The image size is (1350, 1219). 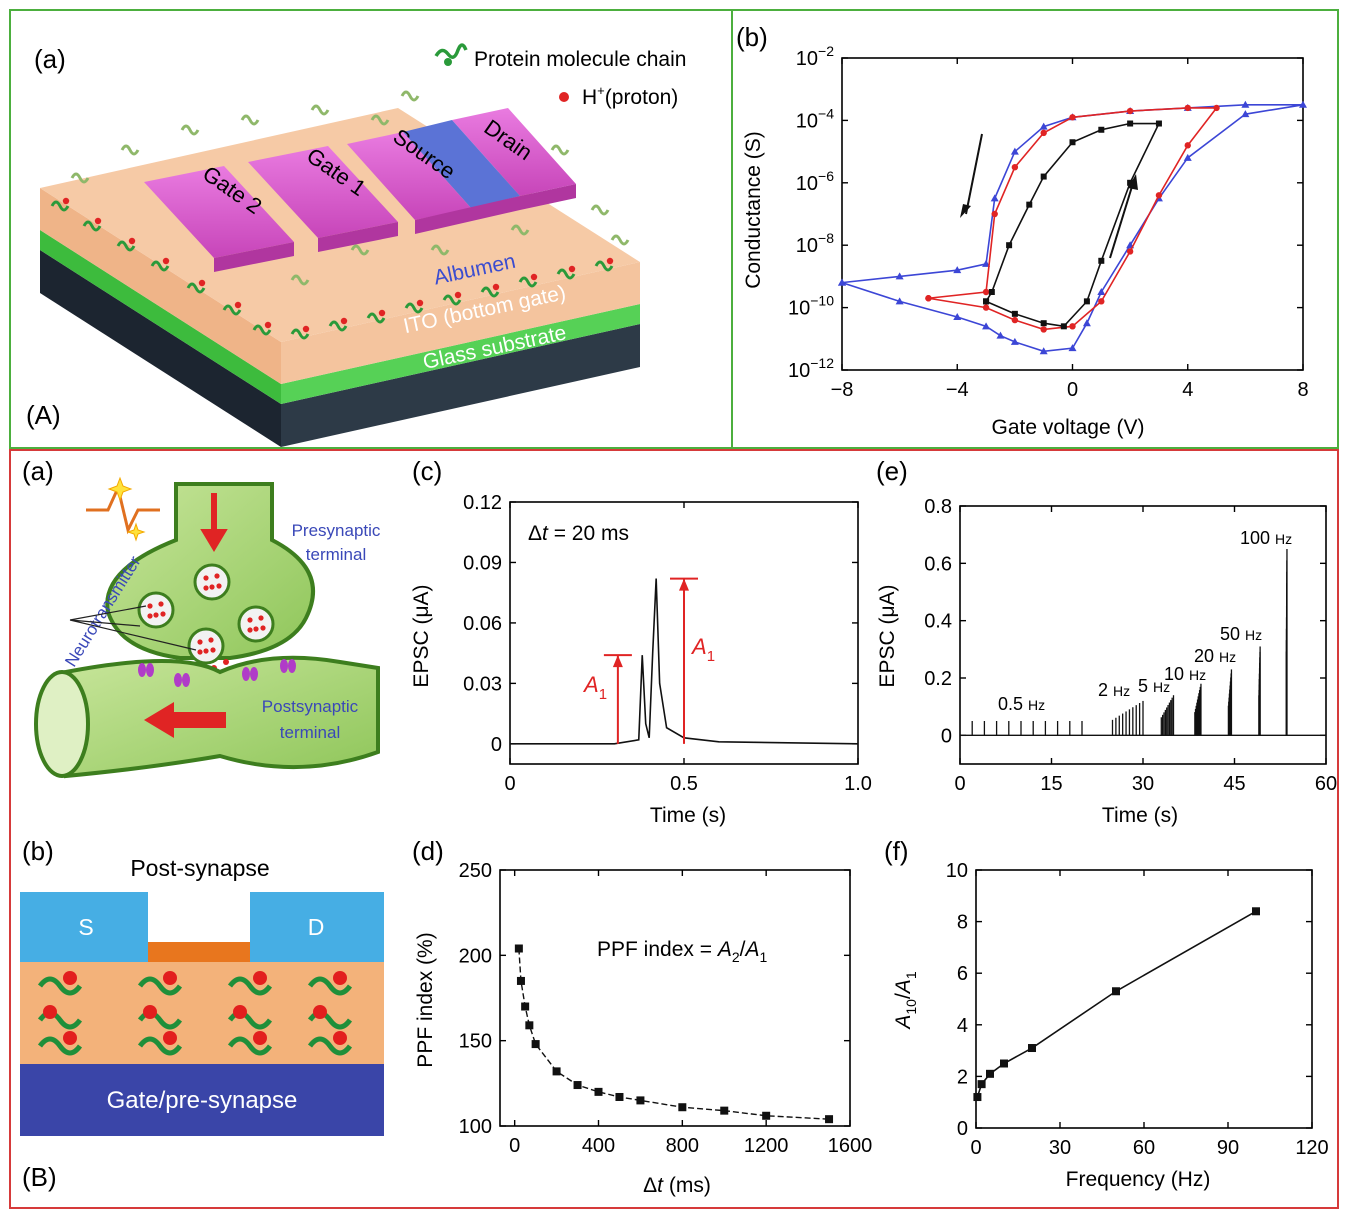 What do you see at coordinates (256, 624) in the screenshot?
I see `vesicle` at bounding box center [256, 624].